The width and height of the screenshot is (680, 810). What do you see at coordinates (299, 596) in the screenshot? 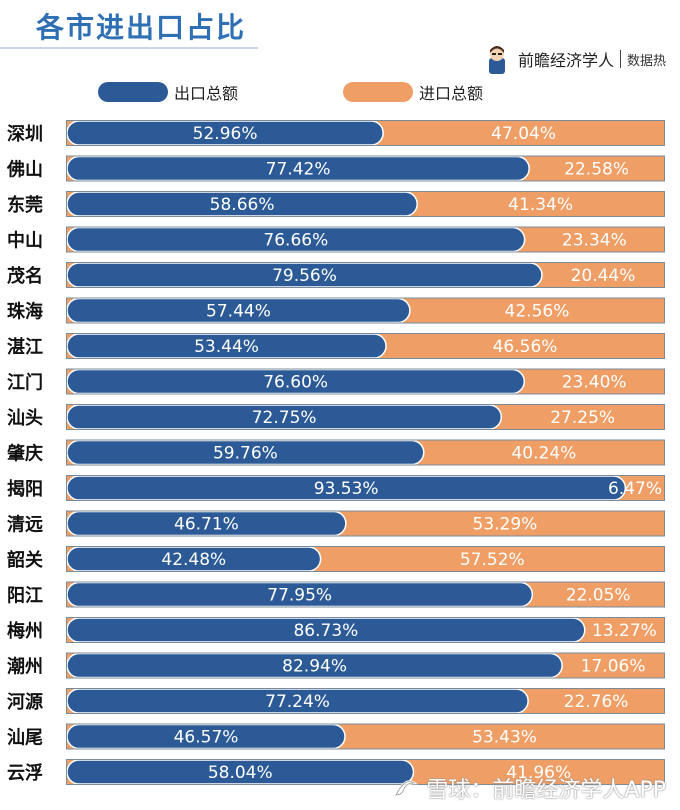
I see `export-value-label: 77.95%` at bounding box center [299, 596].